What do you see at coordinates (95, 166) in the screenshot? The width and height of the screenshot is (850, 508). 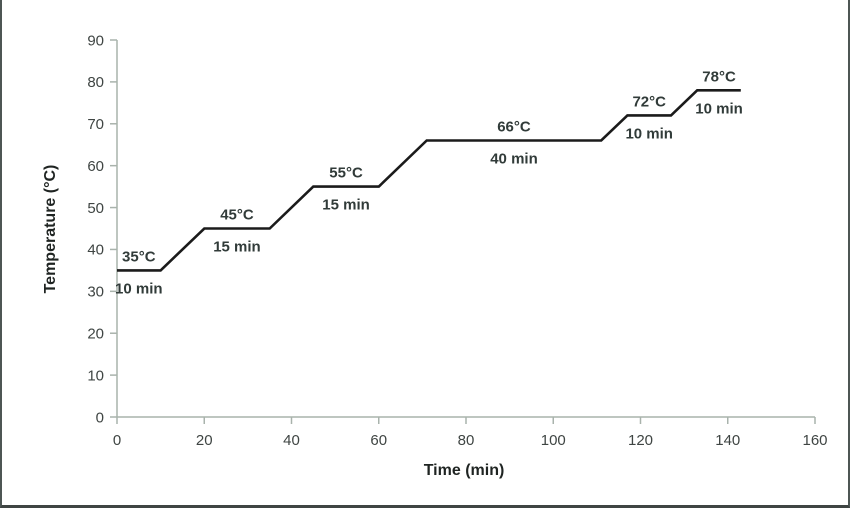 I see `y-tick-label: 60` at bounding box center [95, 166].